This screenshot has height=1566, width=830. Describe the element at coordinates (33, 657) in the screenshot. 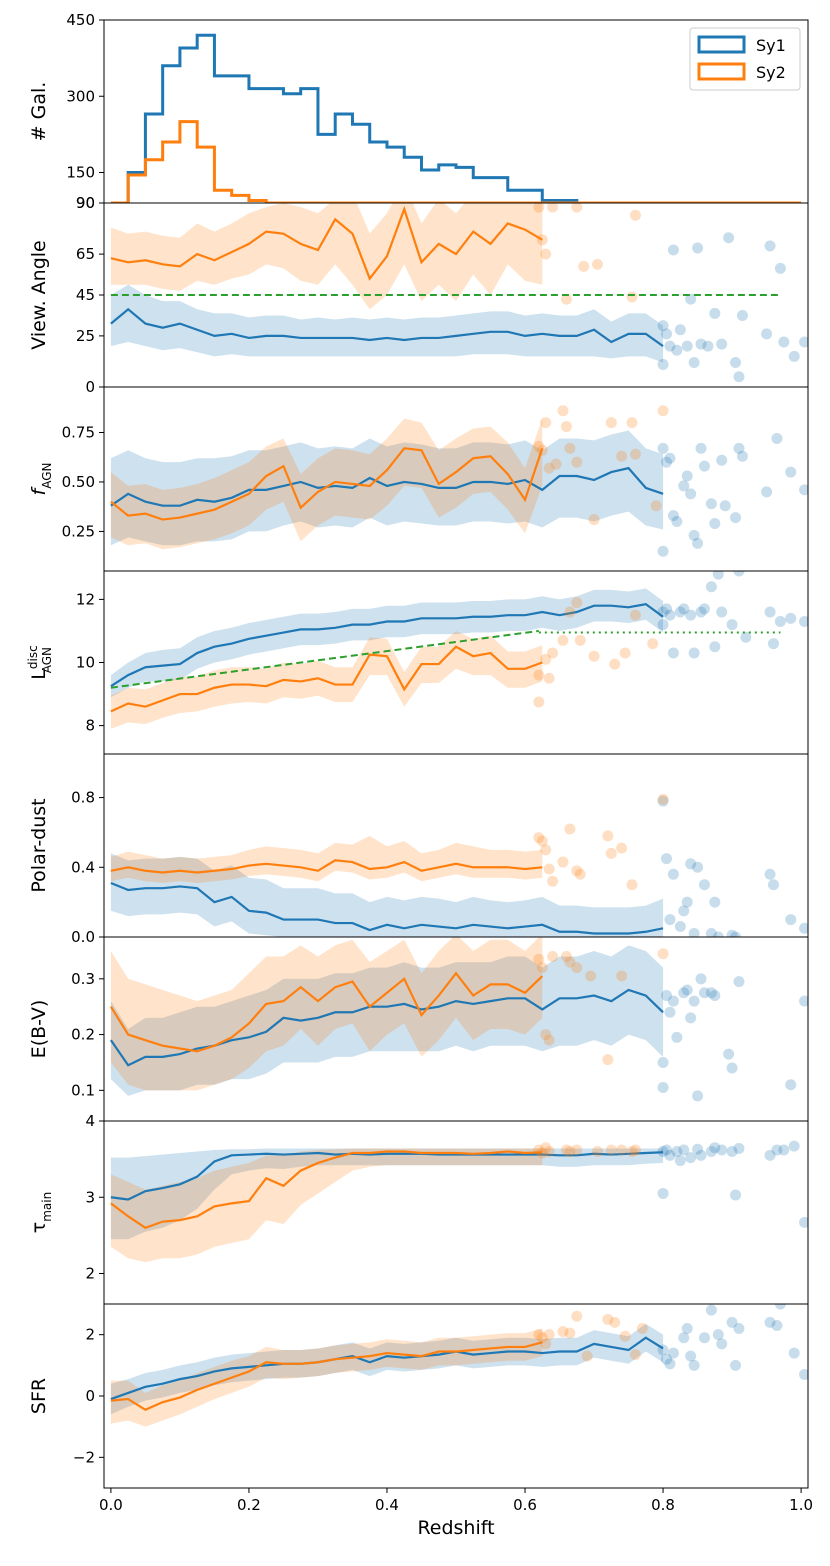

I see `ylabel-l-agn-disc-super: disc` at that location.